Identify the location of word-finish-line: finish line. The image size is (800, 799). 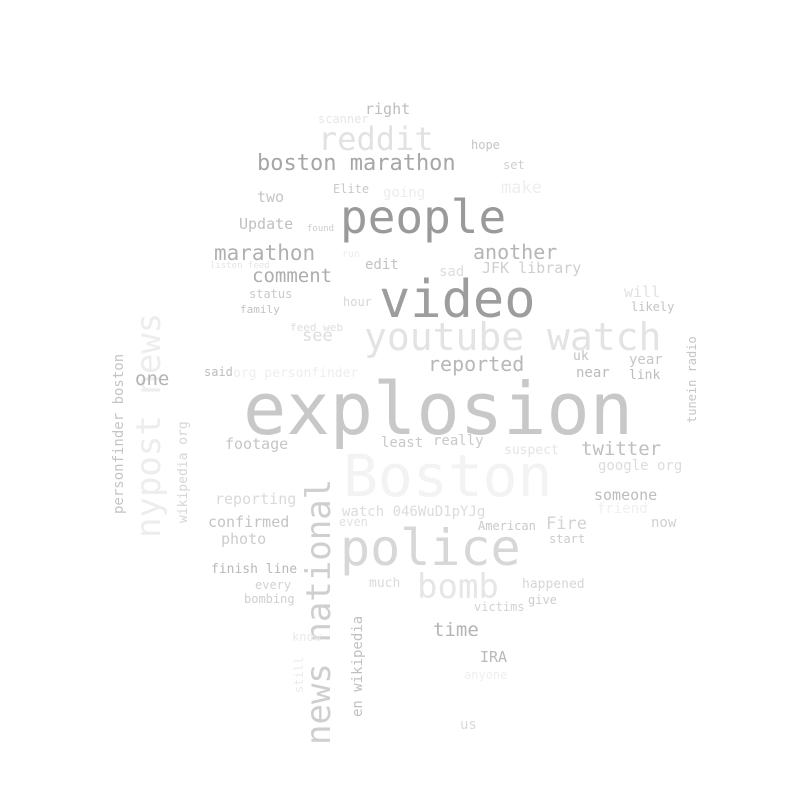
(254, 569).